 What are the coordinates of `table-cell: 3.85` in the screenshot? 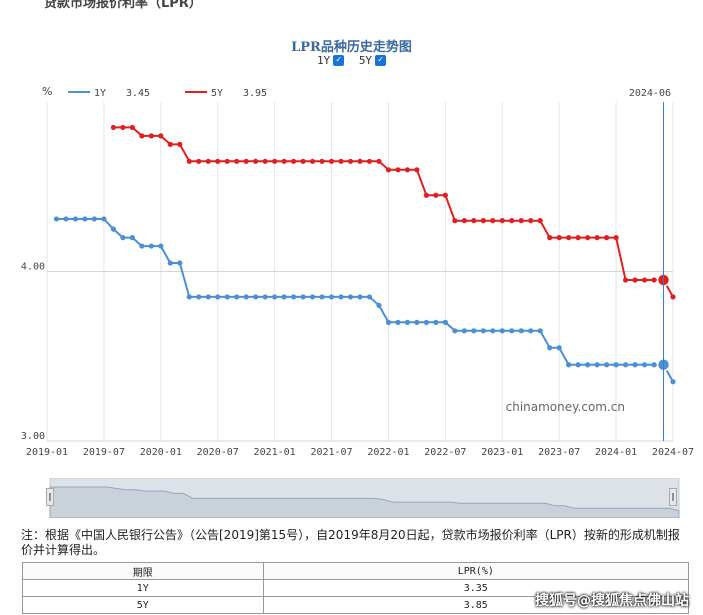 It's located at (476, 605).